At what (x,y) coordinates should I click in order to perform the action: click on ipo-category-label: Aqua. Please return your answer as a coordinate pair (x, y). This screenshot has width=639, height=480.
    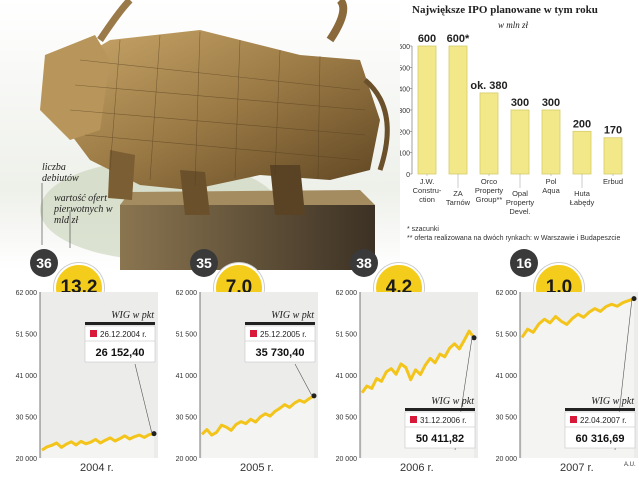
    Looking at the image, I should click on (551, 190).